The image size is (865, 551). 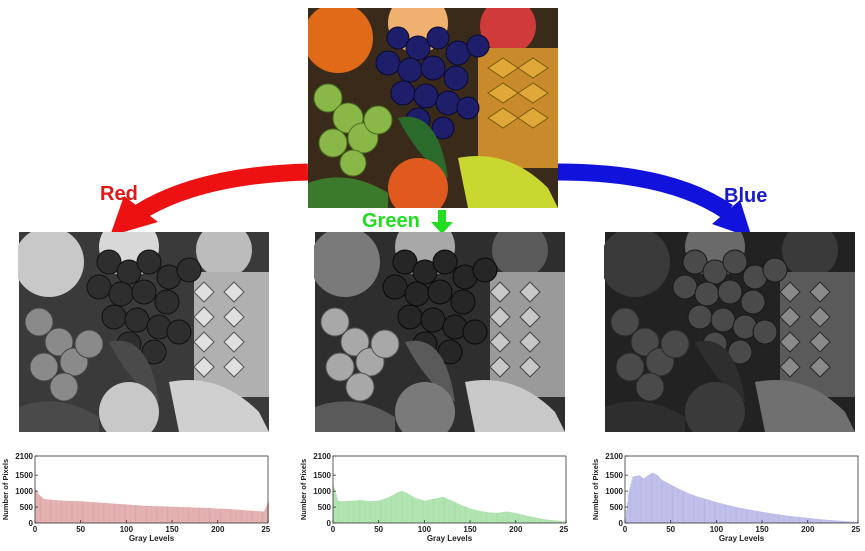 I want to click on red-arrowhead, so click(x=134, y=216).